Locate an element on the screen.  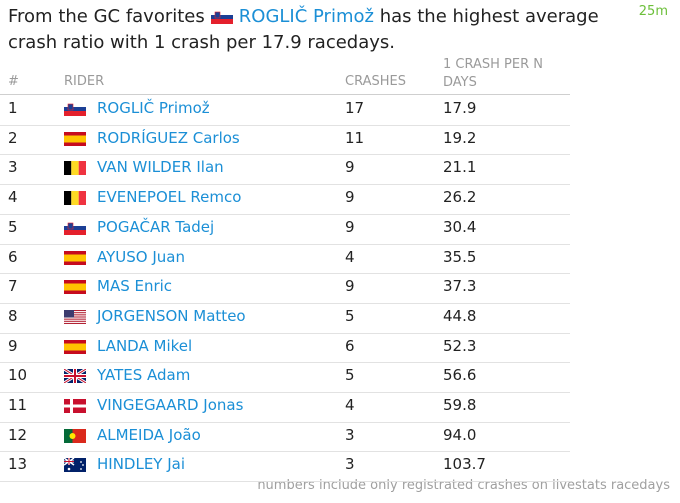
headline-text: From the GC favorites is located at coordinates (106, 16).